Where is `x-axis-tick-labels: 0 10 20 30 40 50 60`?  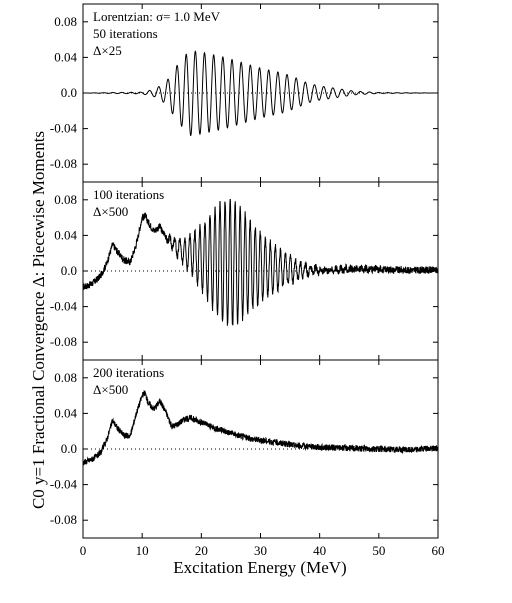 x-axis-tick-labels: 0 10 20 30 40 50 60 is located at coordinates (262, 550).